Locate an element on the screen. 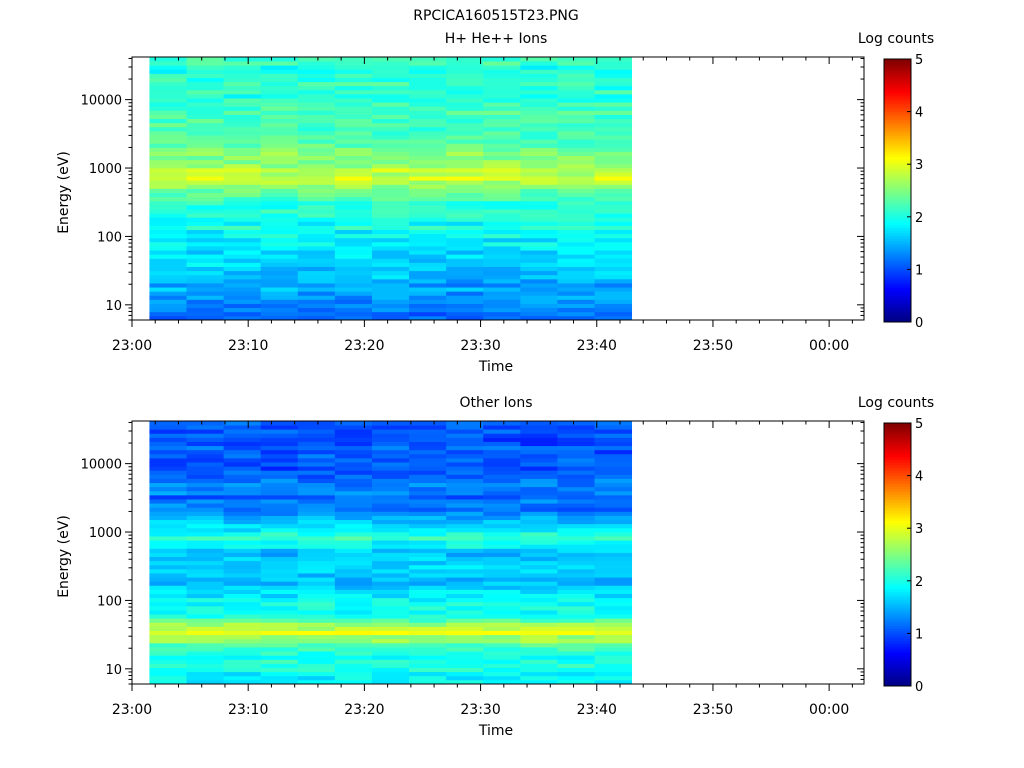  colorbar-tick-label: 2 is located at coordinates (919, 218).